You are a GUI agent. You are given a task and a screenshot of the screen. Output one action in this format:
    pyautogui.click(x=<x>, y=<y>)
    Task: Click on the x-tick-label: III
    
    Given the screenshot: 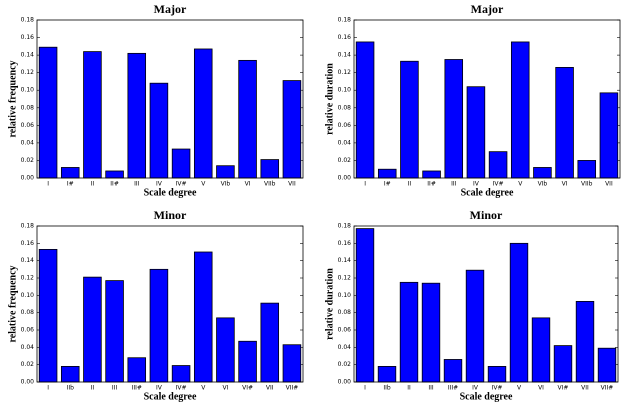 What is the action you would take?
    pyautogui.click(x=454, y=184)
    